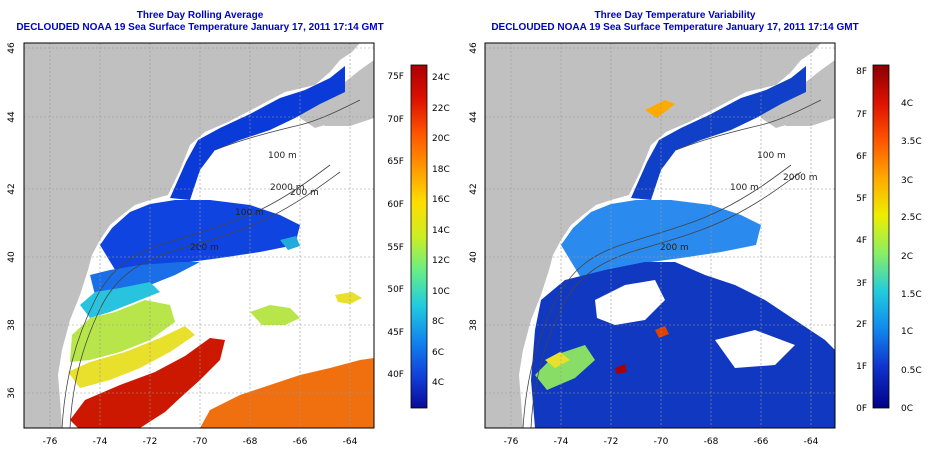 The width and height of the screenshot is (950, 475). Describe the element at coordinates (911, 295) in the screenshot. I see `colorbar-c-label: 1.5C` at that location.